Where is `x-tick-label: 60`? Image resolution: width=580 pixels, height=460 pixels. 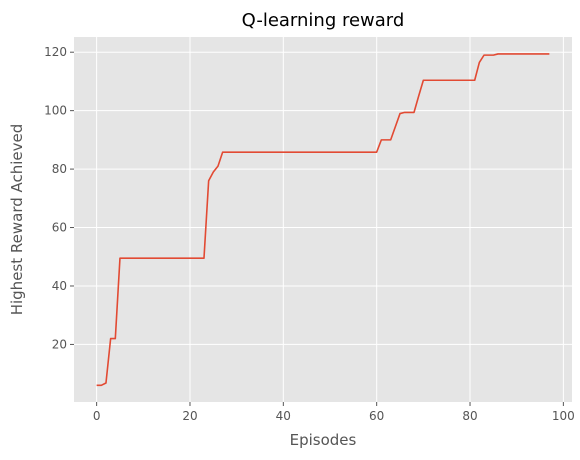
x-tick-label: 60 is located at coordinates (376, 416).